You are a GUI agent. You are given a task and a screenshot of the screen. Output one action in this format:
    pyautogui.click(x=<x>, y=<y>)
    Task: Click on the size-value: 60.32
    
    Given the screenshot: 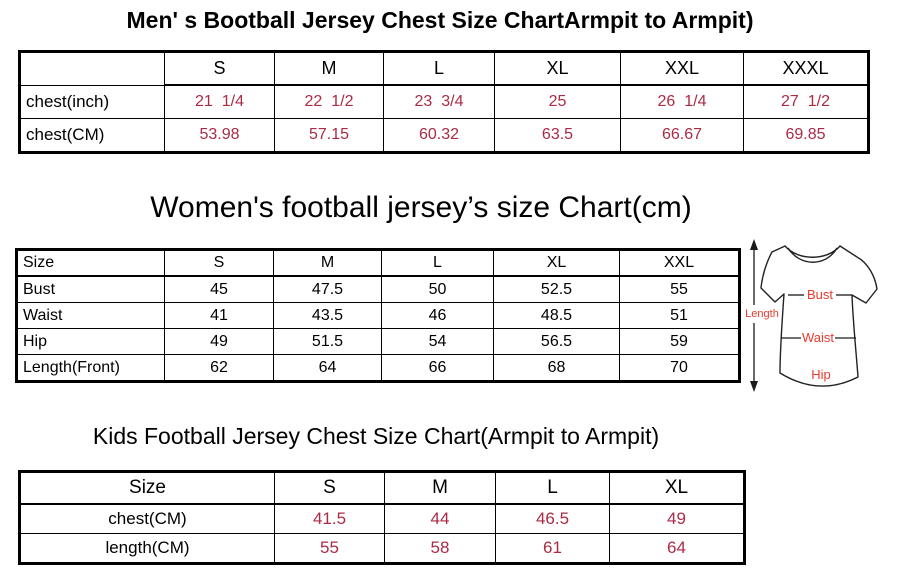 What is the action you would take?
    pyautogui.click(x=439, y=135)
    